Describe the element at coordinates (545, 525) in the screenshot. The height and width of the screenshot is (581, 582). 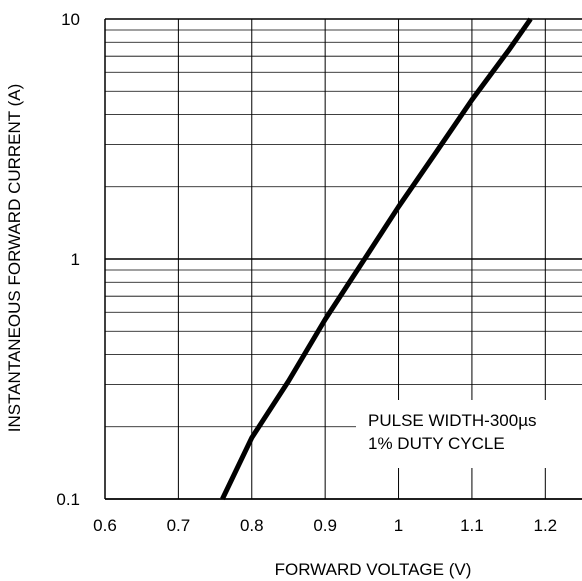
I see `x-tick-label: 1.2` at that location.